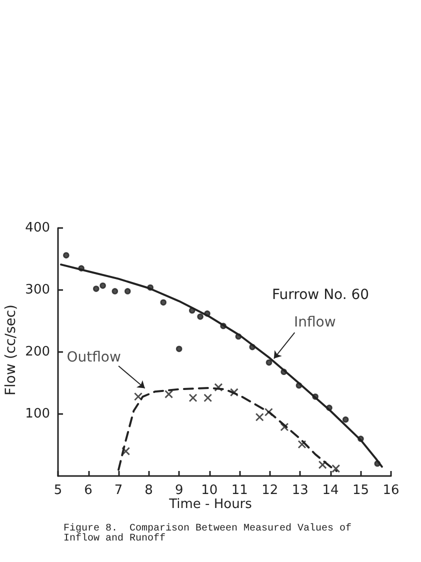 The image size is (421, 562). I want to click on y-tick-label: 300, so click(37, 290).